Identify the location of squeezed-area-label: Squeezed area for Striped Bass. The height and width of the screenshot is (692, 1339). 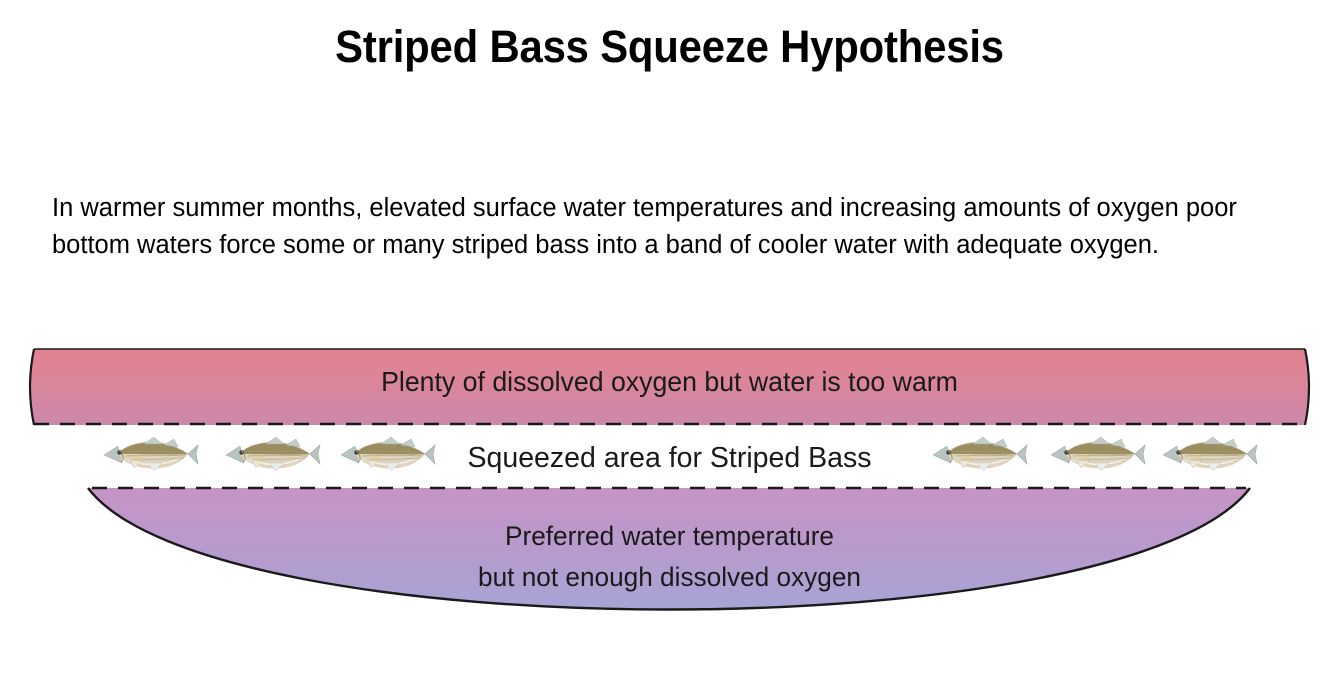
(669, 458).